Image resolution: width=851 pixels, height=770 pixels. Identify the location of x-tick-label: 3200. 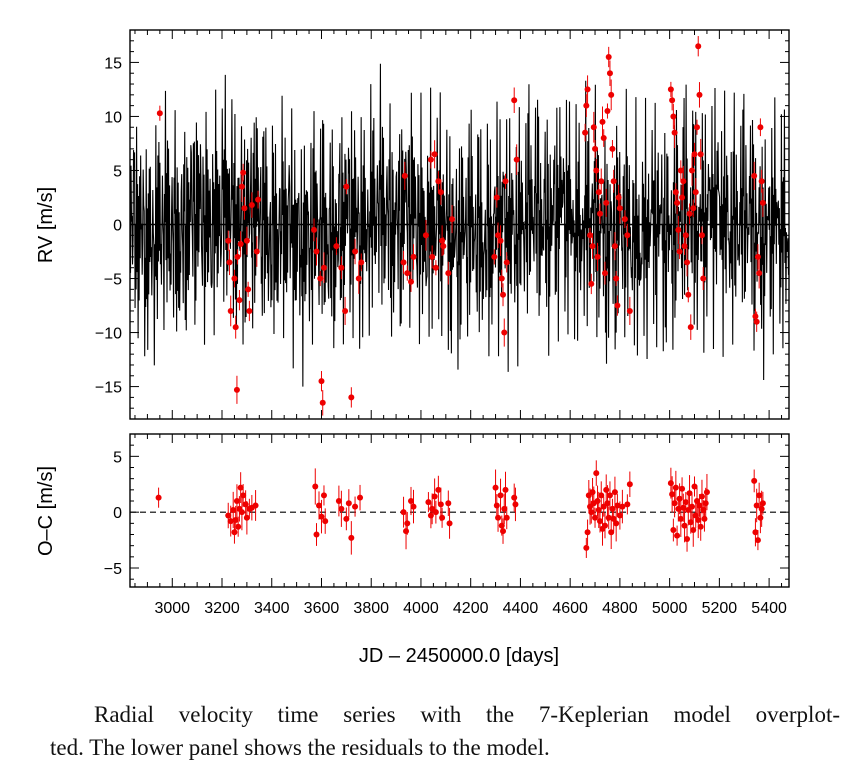
(222, 608).